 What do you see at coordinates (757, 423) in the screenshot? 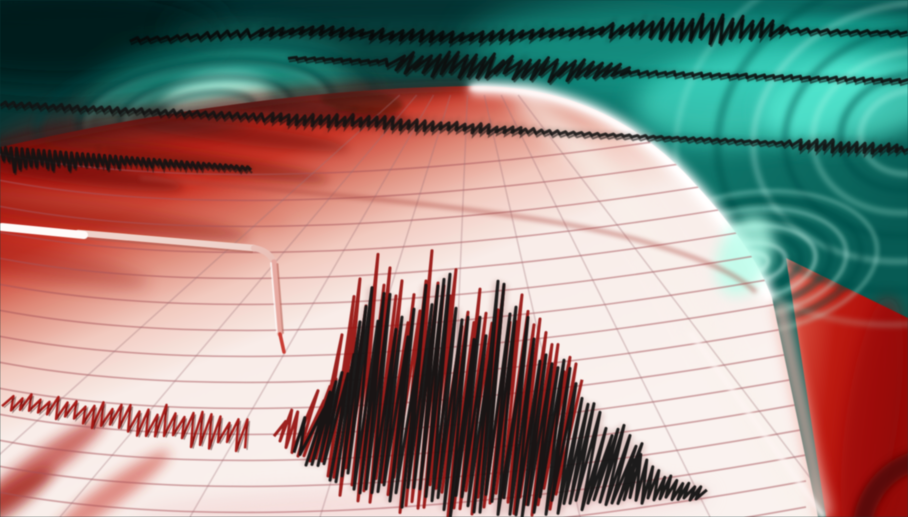
I see `paper-edge-highlight` at bounding box center [757, 423].